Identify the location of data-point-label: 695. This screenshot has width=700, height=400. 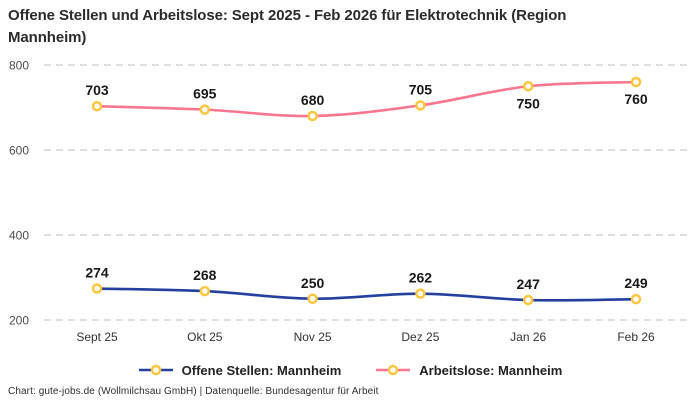
(205, 94).